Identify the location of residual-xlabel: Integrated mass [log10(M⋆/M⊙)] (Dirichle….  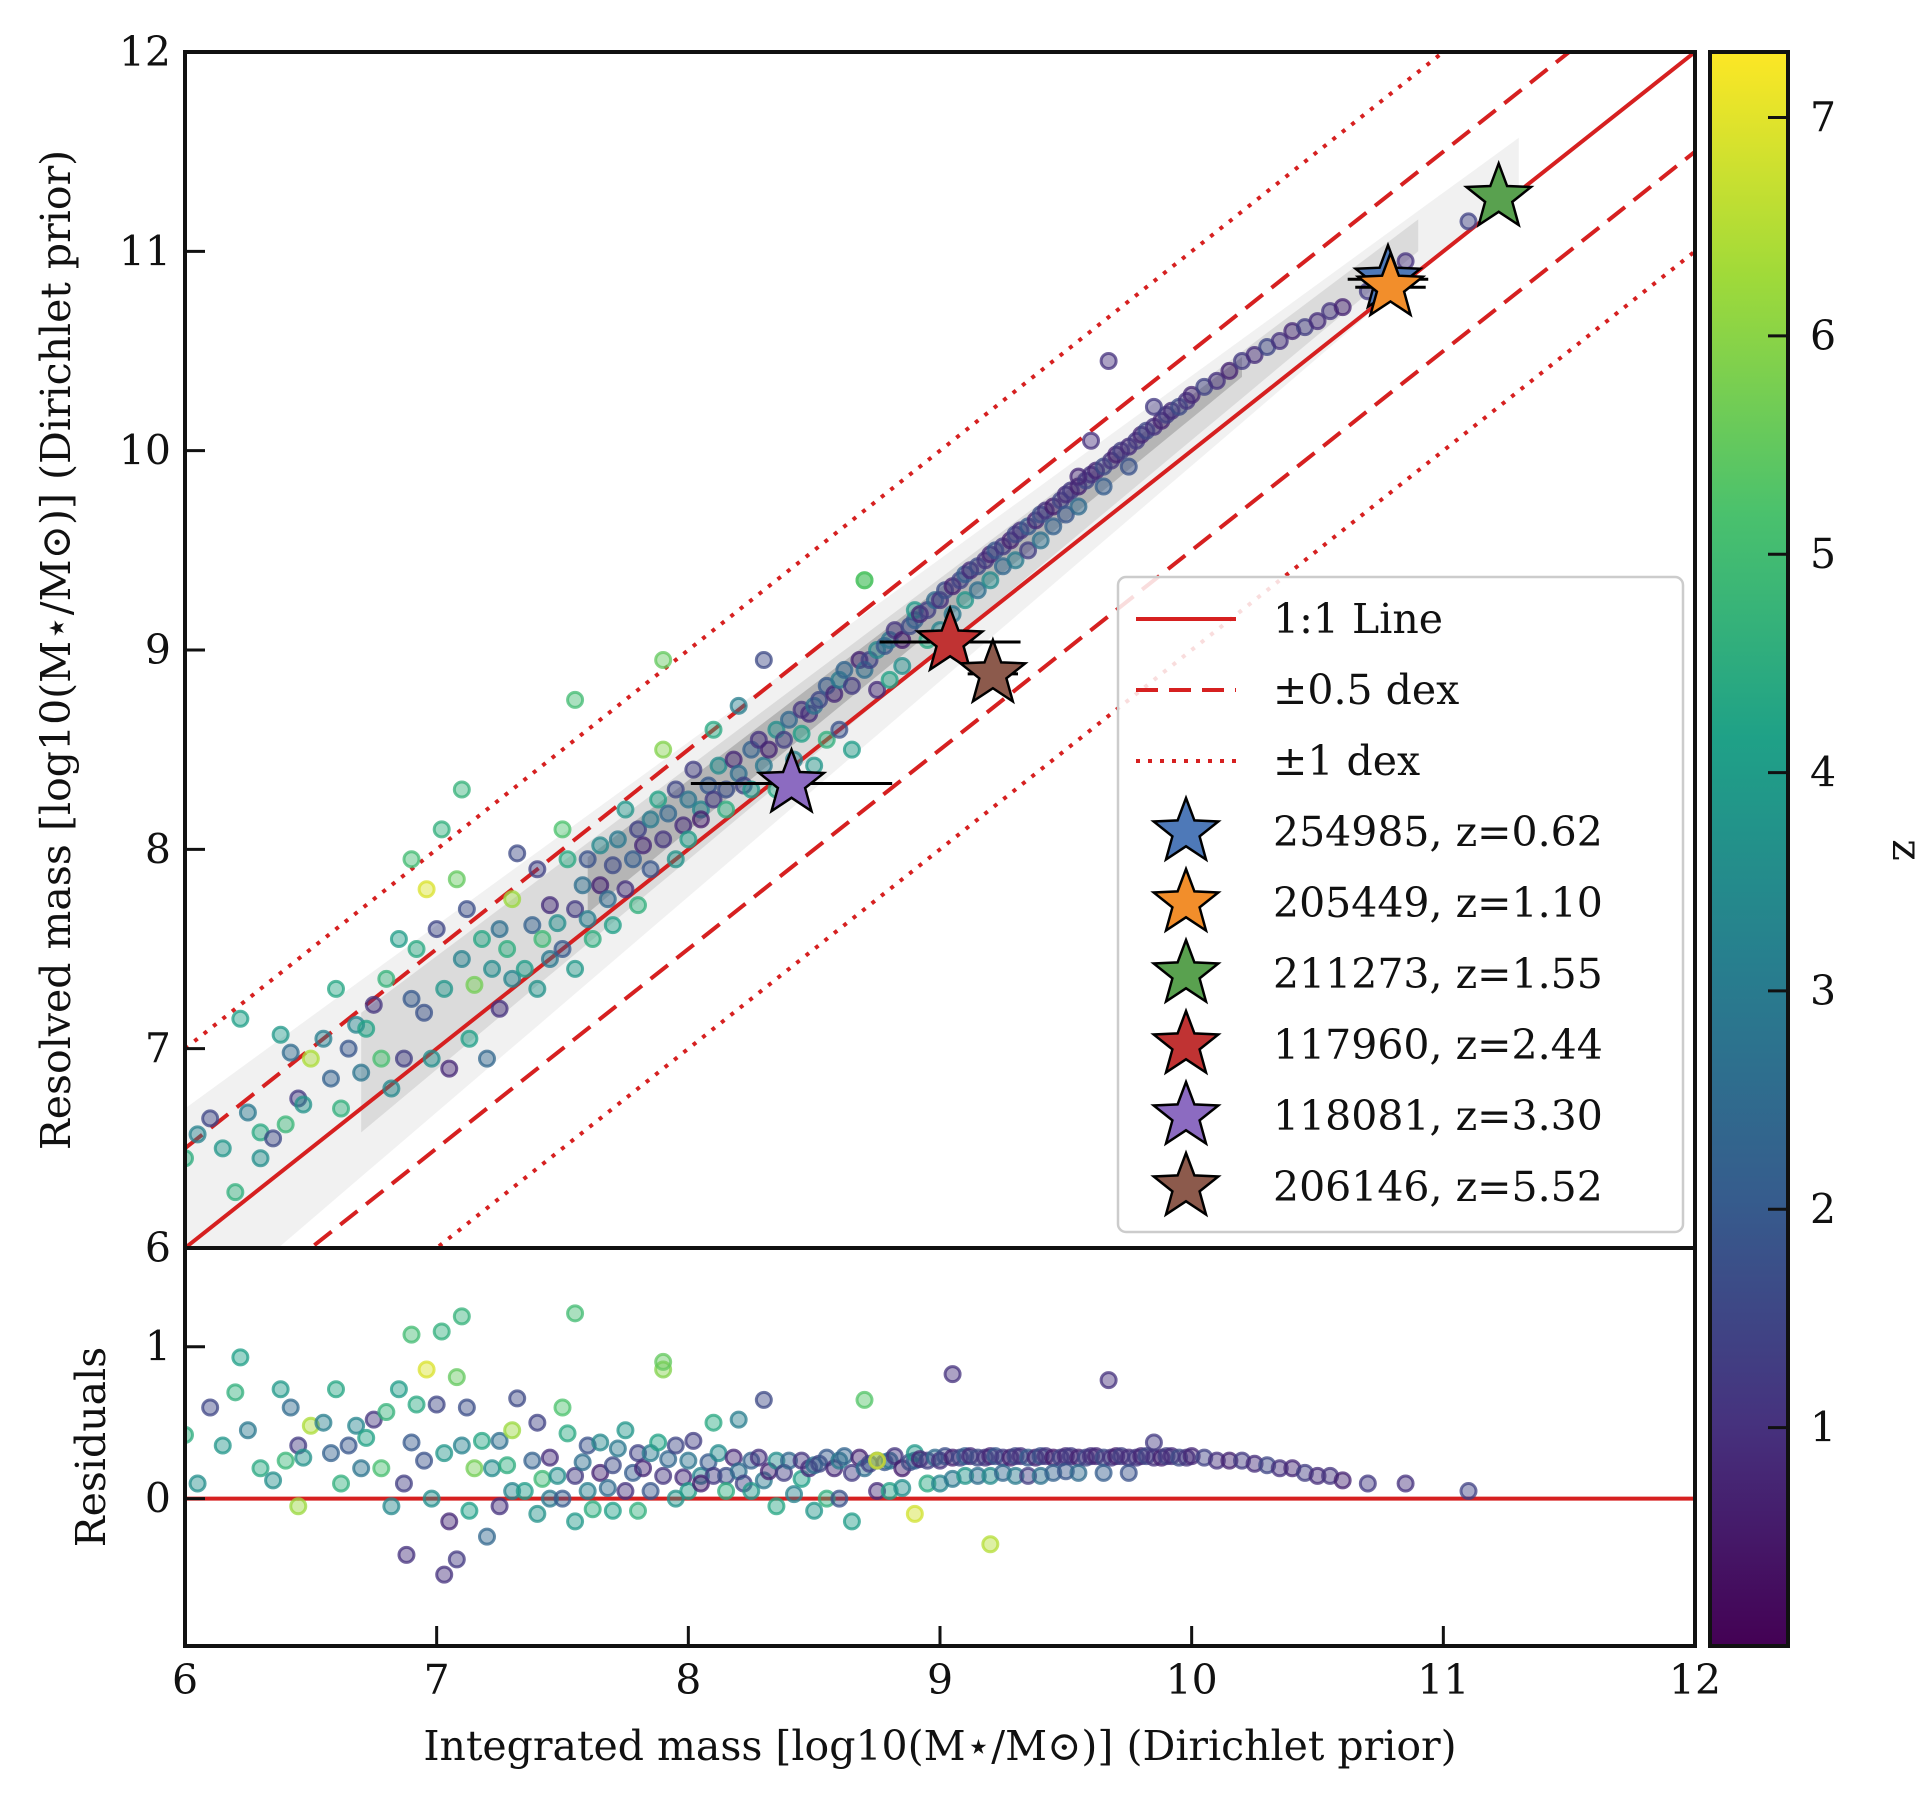
(939, 1746).